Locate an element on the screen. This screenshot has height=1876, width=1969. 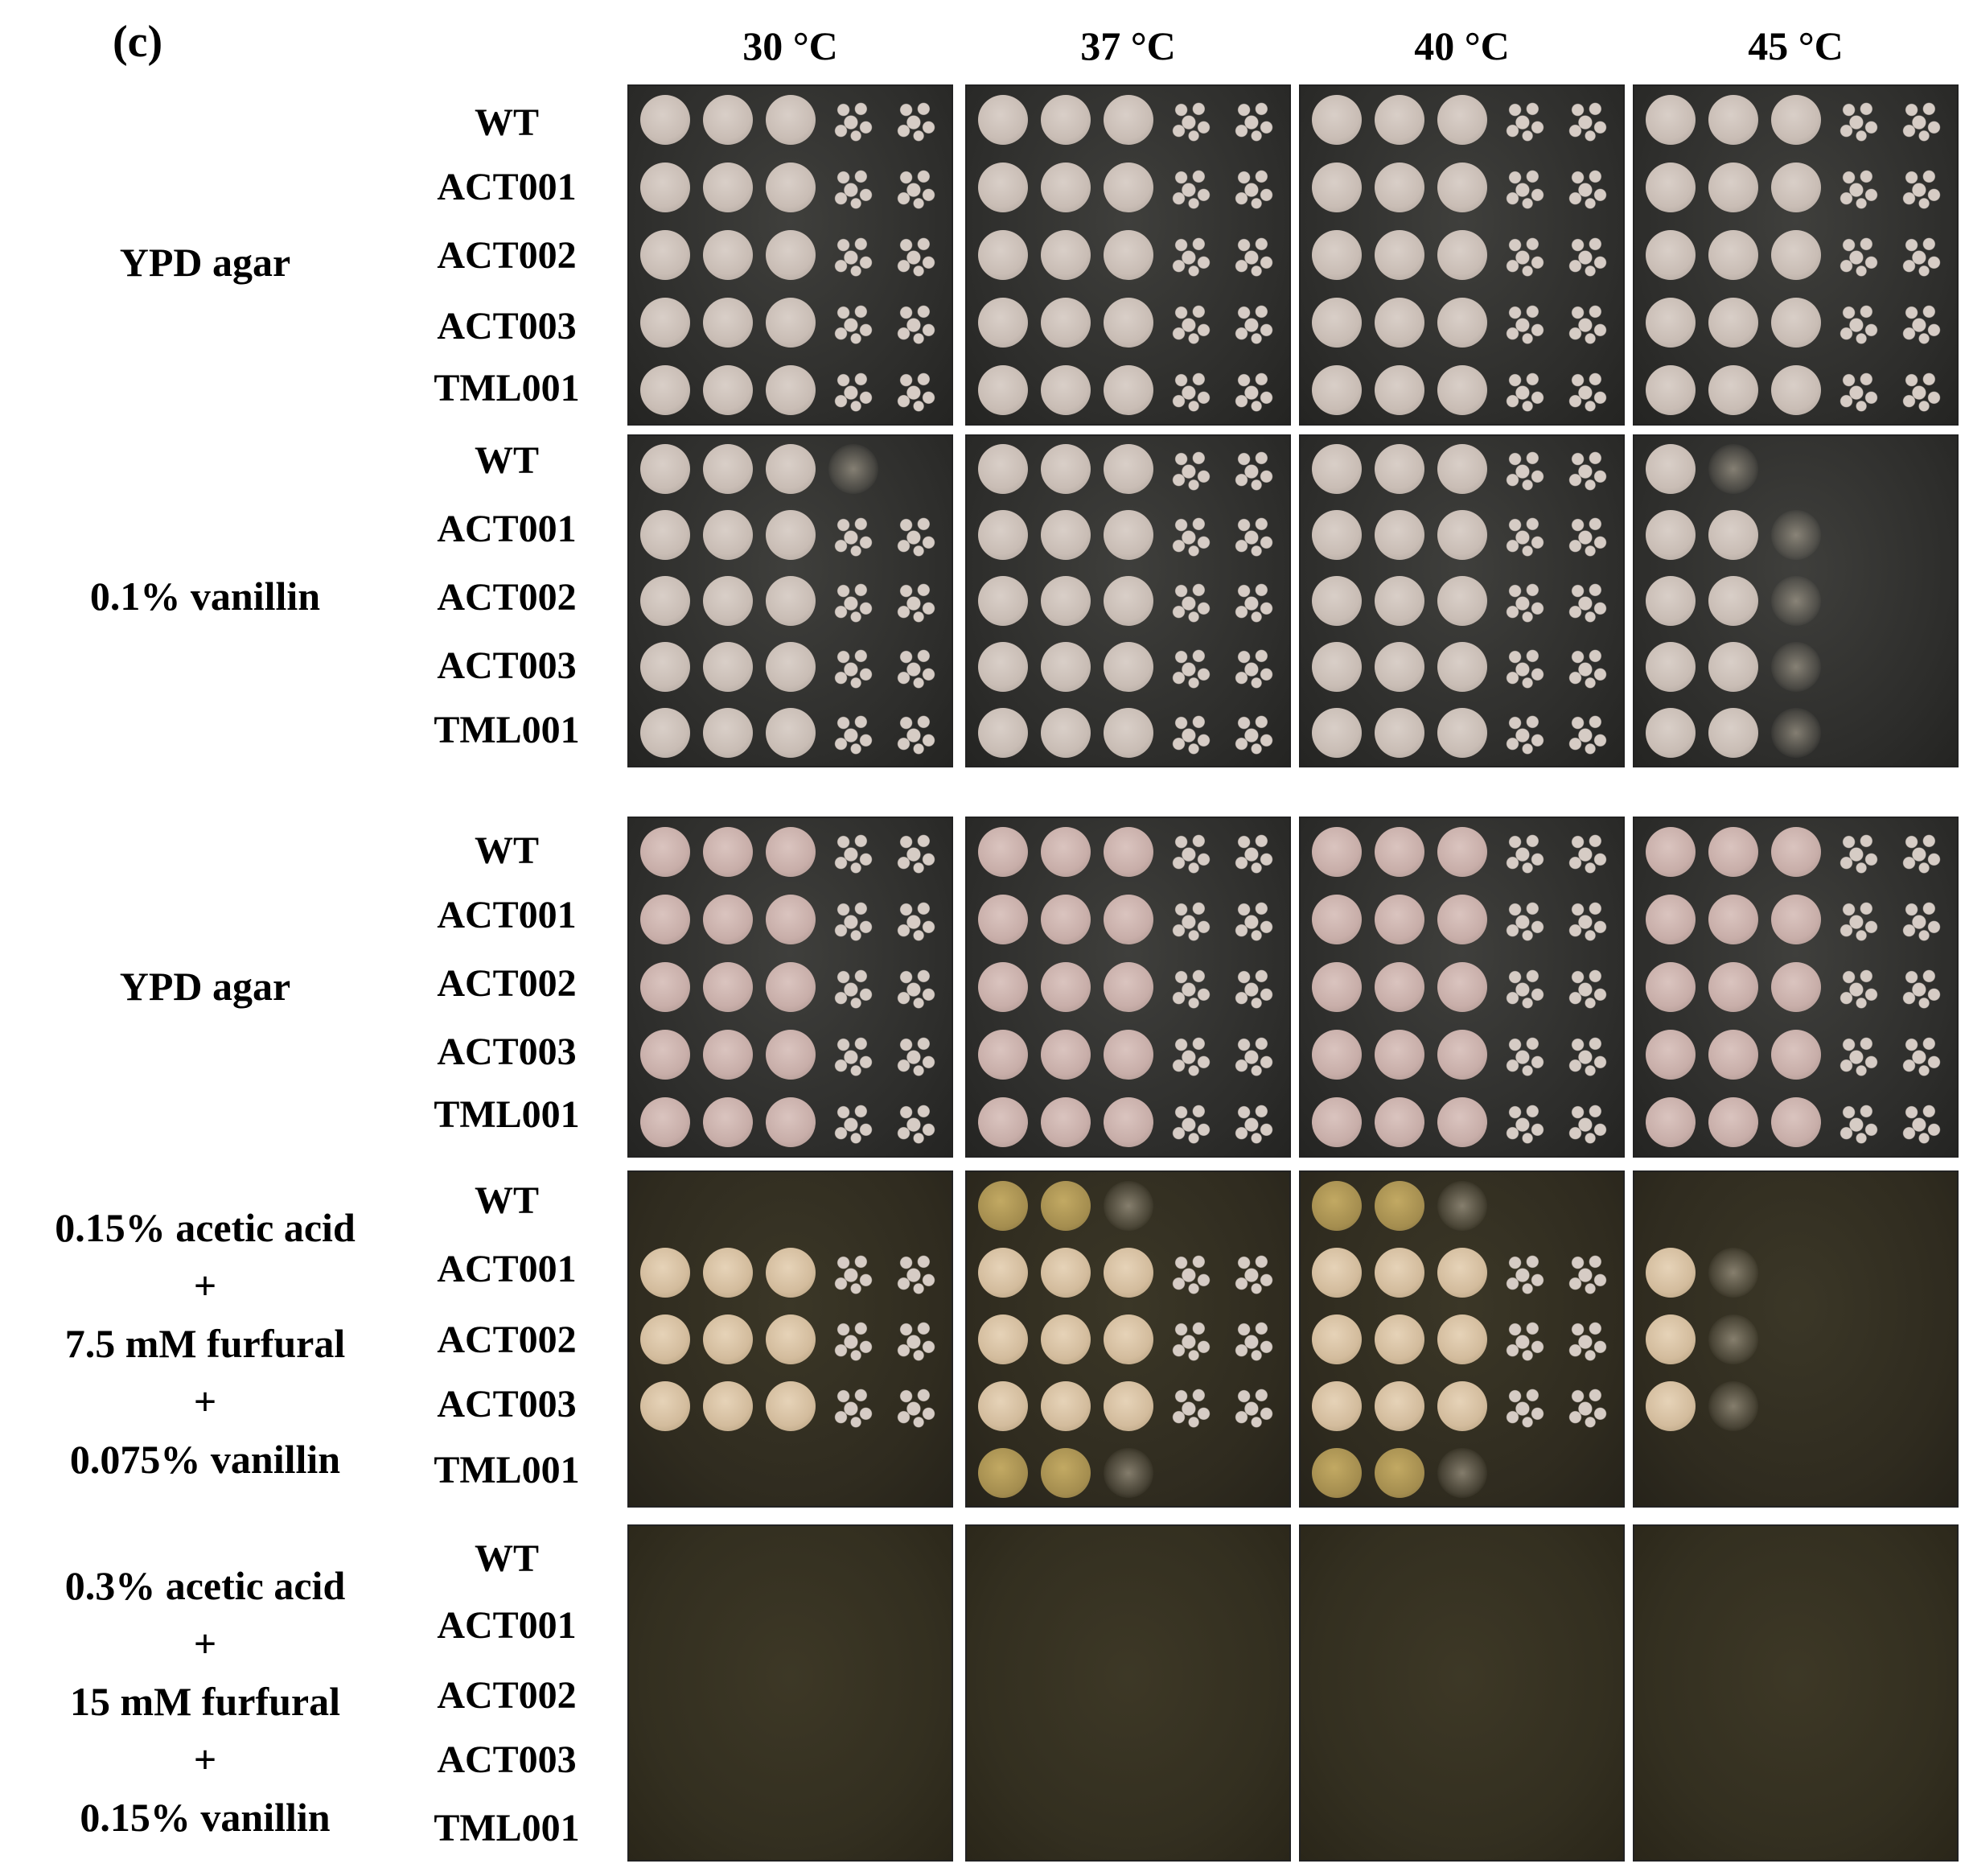
temperature-header: 40 °C is located at coordinates (1462, 45).